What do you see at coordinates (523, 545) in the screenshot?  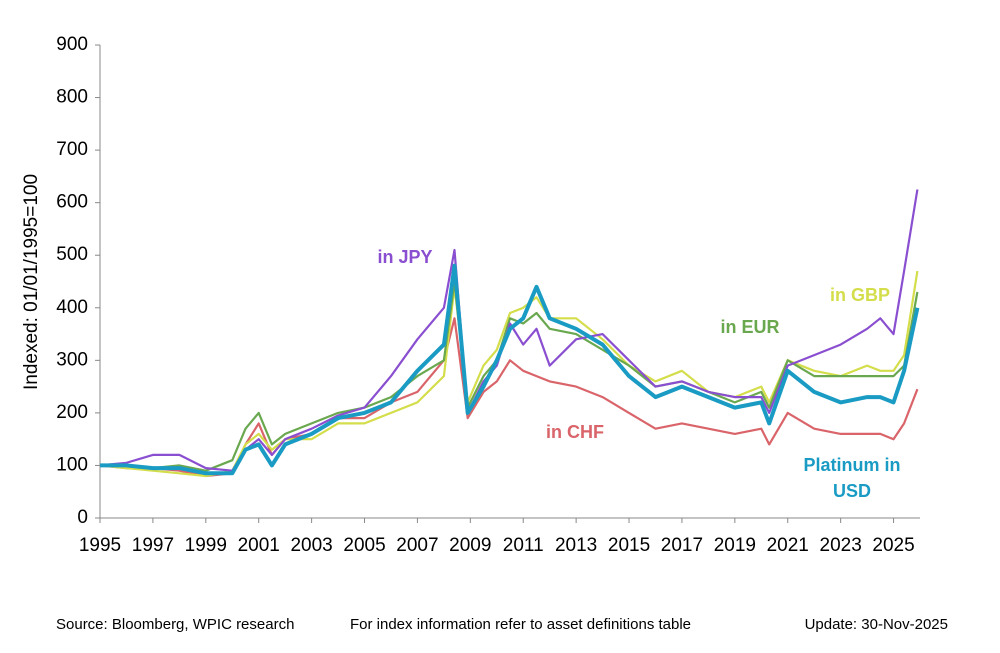 I see `x-tick-label: 2011` at bounding box center [523, 545].